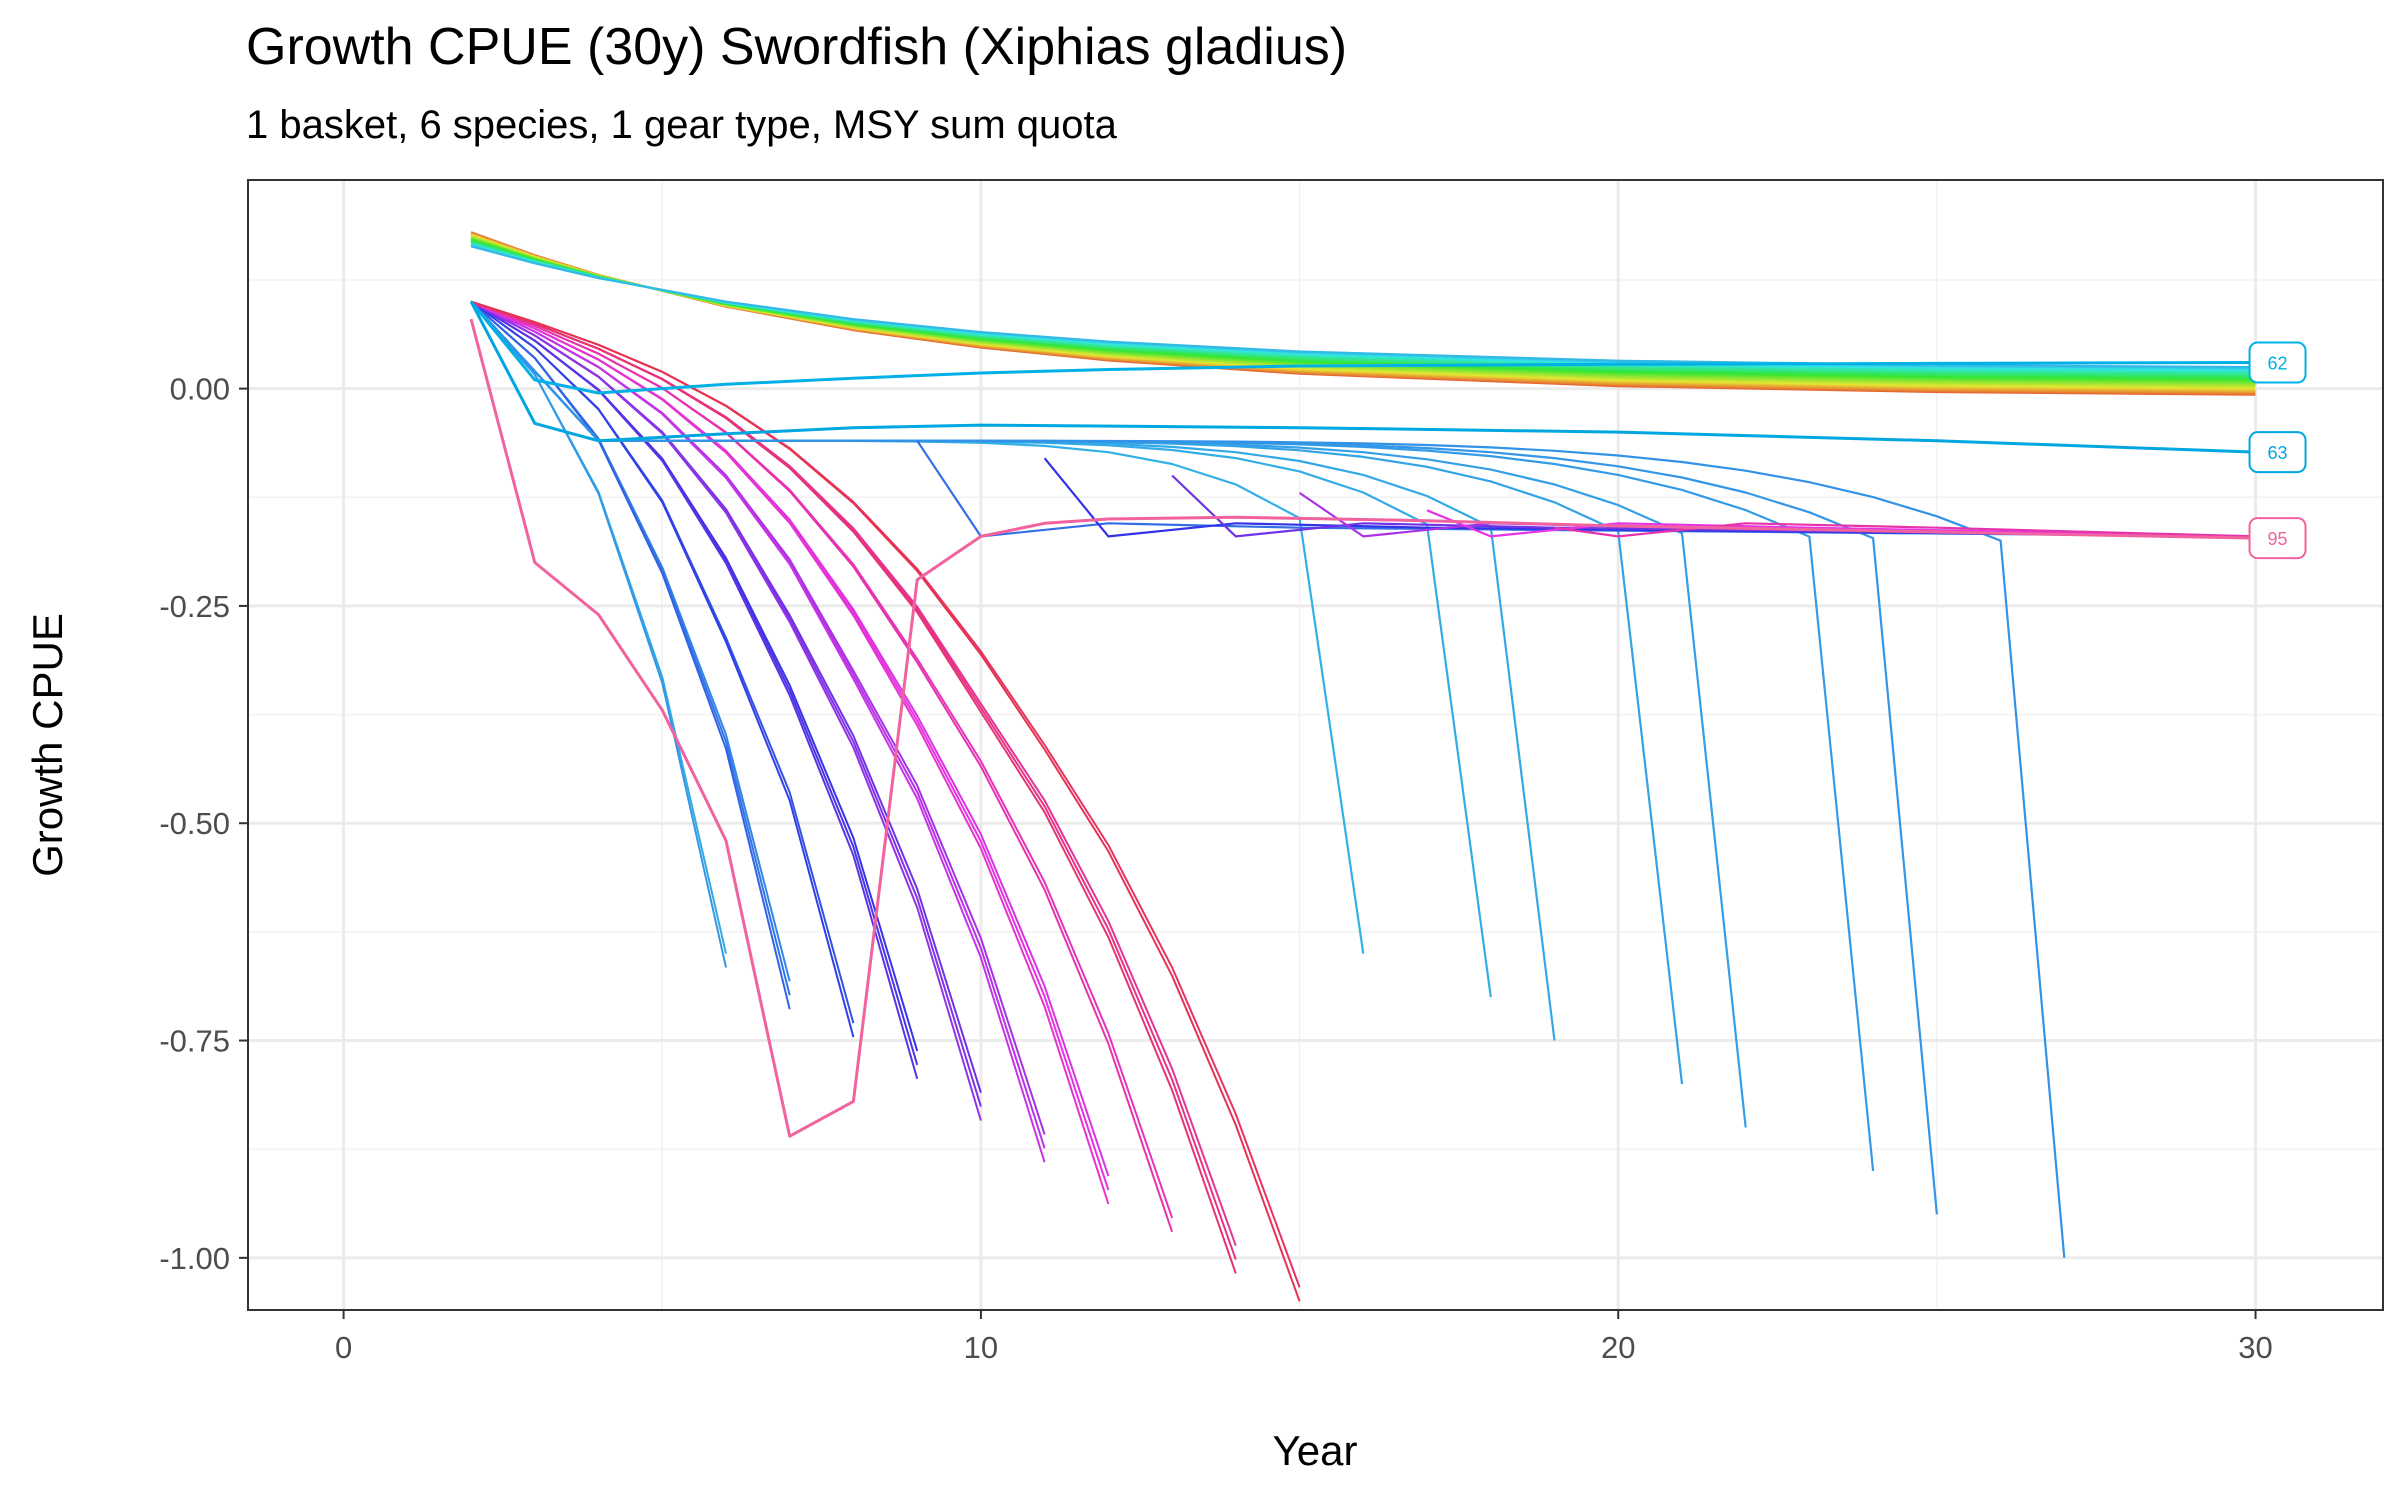 This screenshot has width=2400, height=1500. What do you see at coordinates (1315, 1450) in the screenshot?
I see `x-axis-title: Year` at bounding box center [1315, 1450].